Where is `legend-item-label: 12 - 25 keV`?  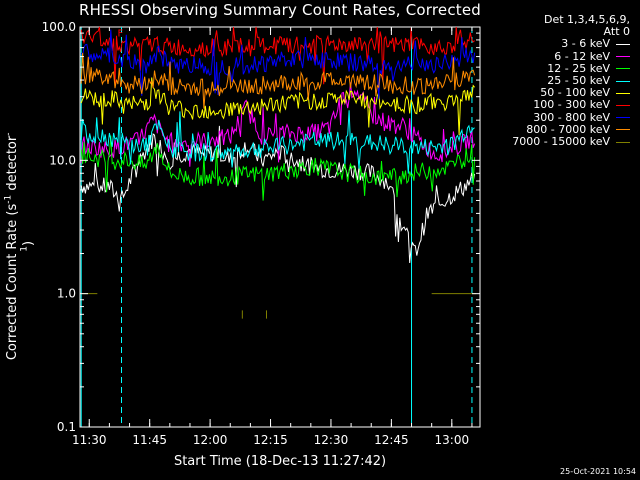 legend-item-label: 12 - 25 keV is located at coordinates (578, 68).